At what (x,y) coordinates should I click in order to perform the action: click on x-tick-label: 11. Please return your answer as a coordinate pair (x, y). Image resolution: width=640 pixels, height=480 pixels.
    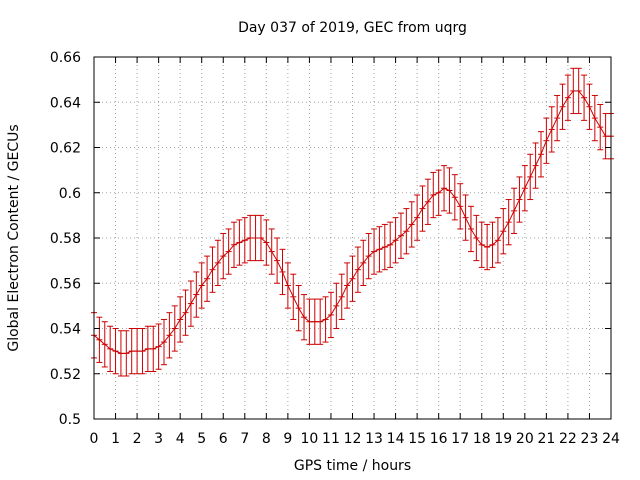
    Looking at the image, I should click on (331, 439).